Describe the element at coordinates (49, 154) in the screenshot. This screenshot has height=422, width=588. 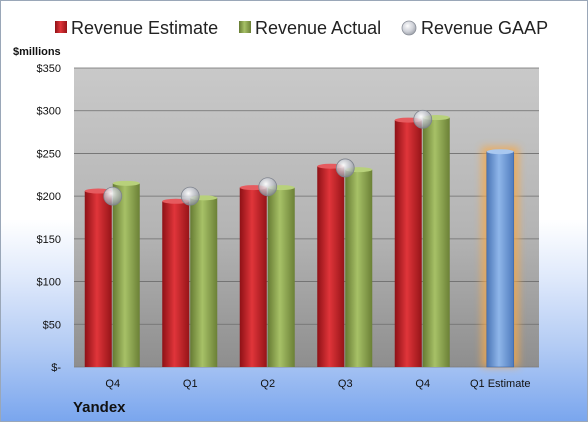
I see `y-tick-label: $250` at that location.